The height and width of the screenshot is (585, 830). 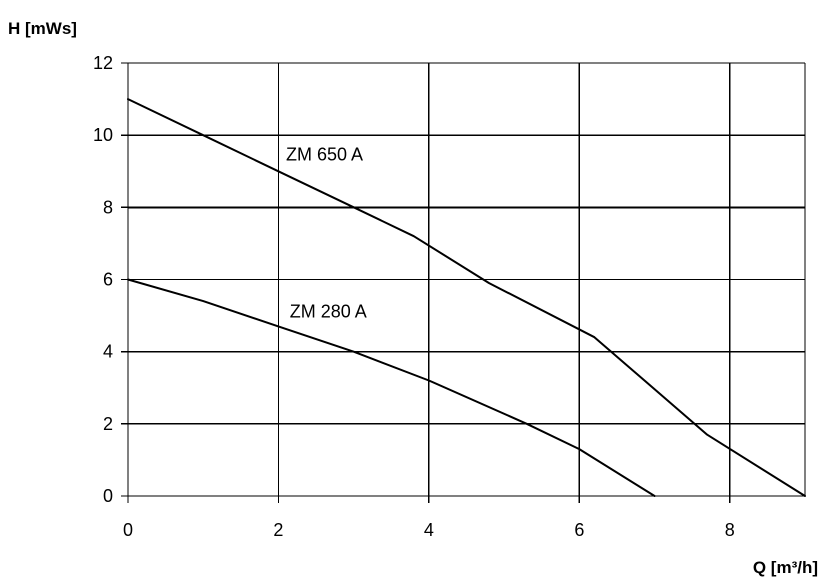 What do you see at coordinates (108, 207) in the screenshot?
I see `y-tick-label: 8` at bounding box center [108, 207].